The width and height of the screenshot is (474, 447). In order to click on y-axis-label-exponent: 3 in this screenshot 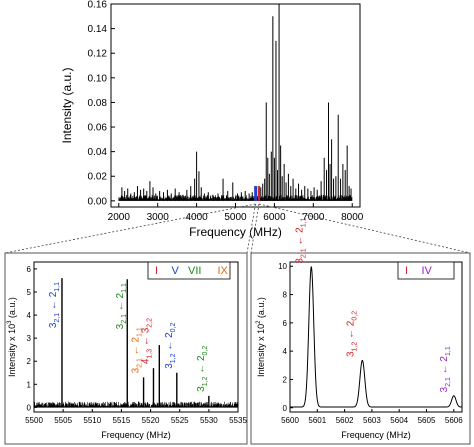, I will do `click(10, 322)`.